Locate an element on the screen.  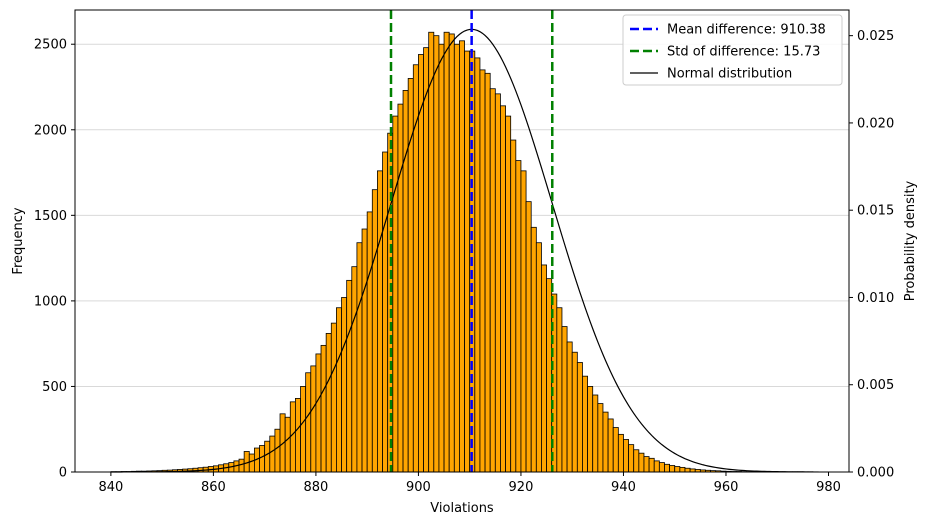
y2-tick-label: 0.000 is located at coordinates (875, 473).